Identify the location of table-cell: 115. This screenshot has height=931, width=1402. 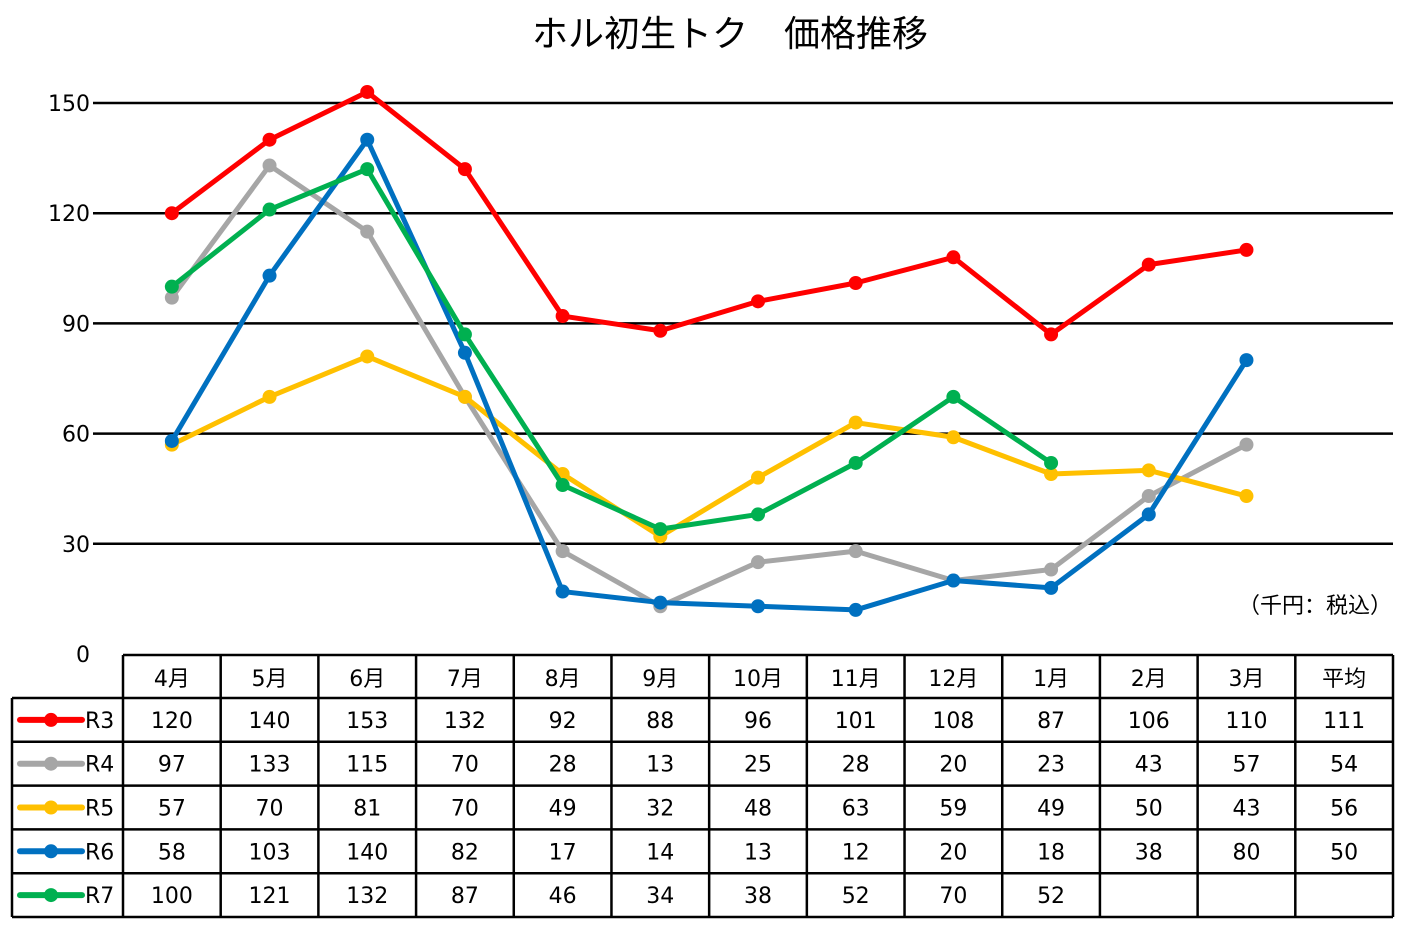
(367, 765).